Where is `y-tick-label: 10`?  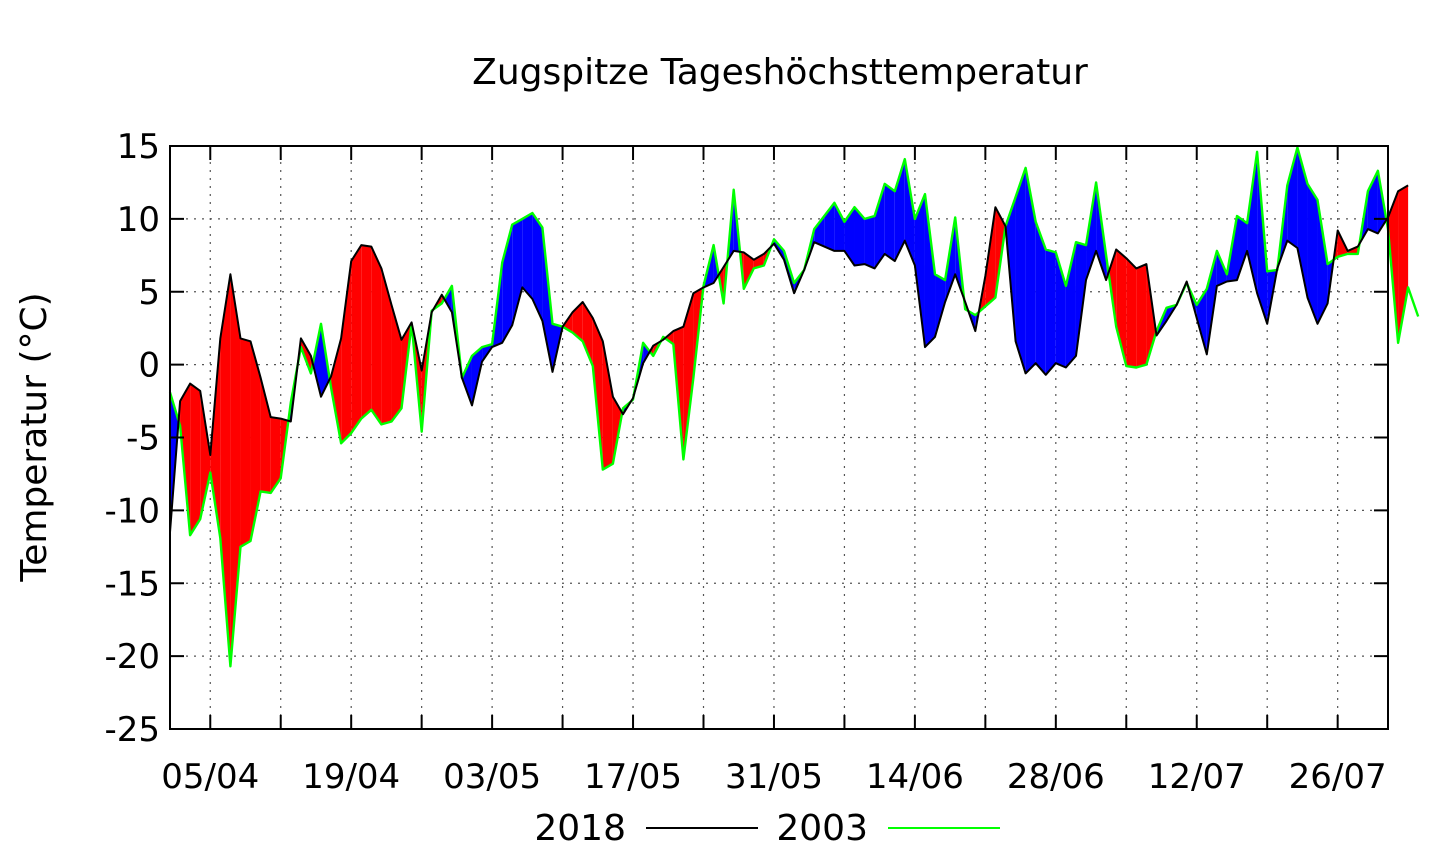 y-tick-label: 10 is located at coordinates (138, 220).